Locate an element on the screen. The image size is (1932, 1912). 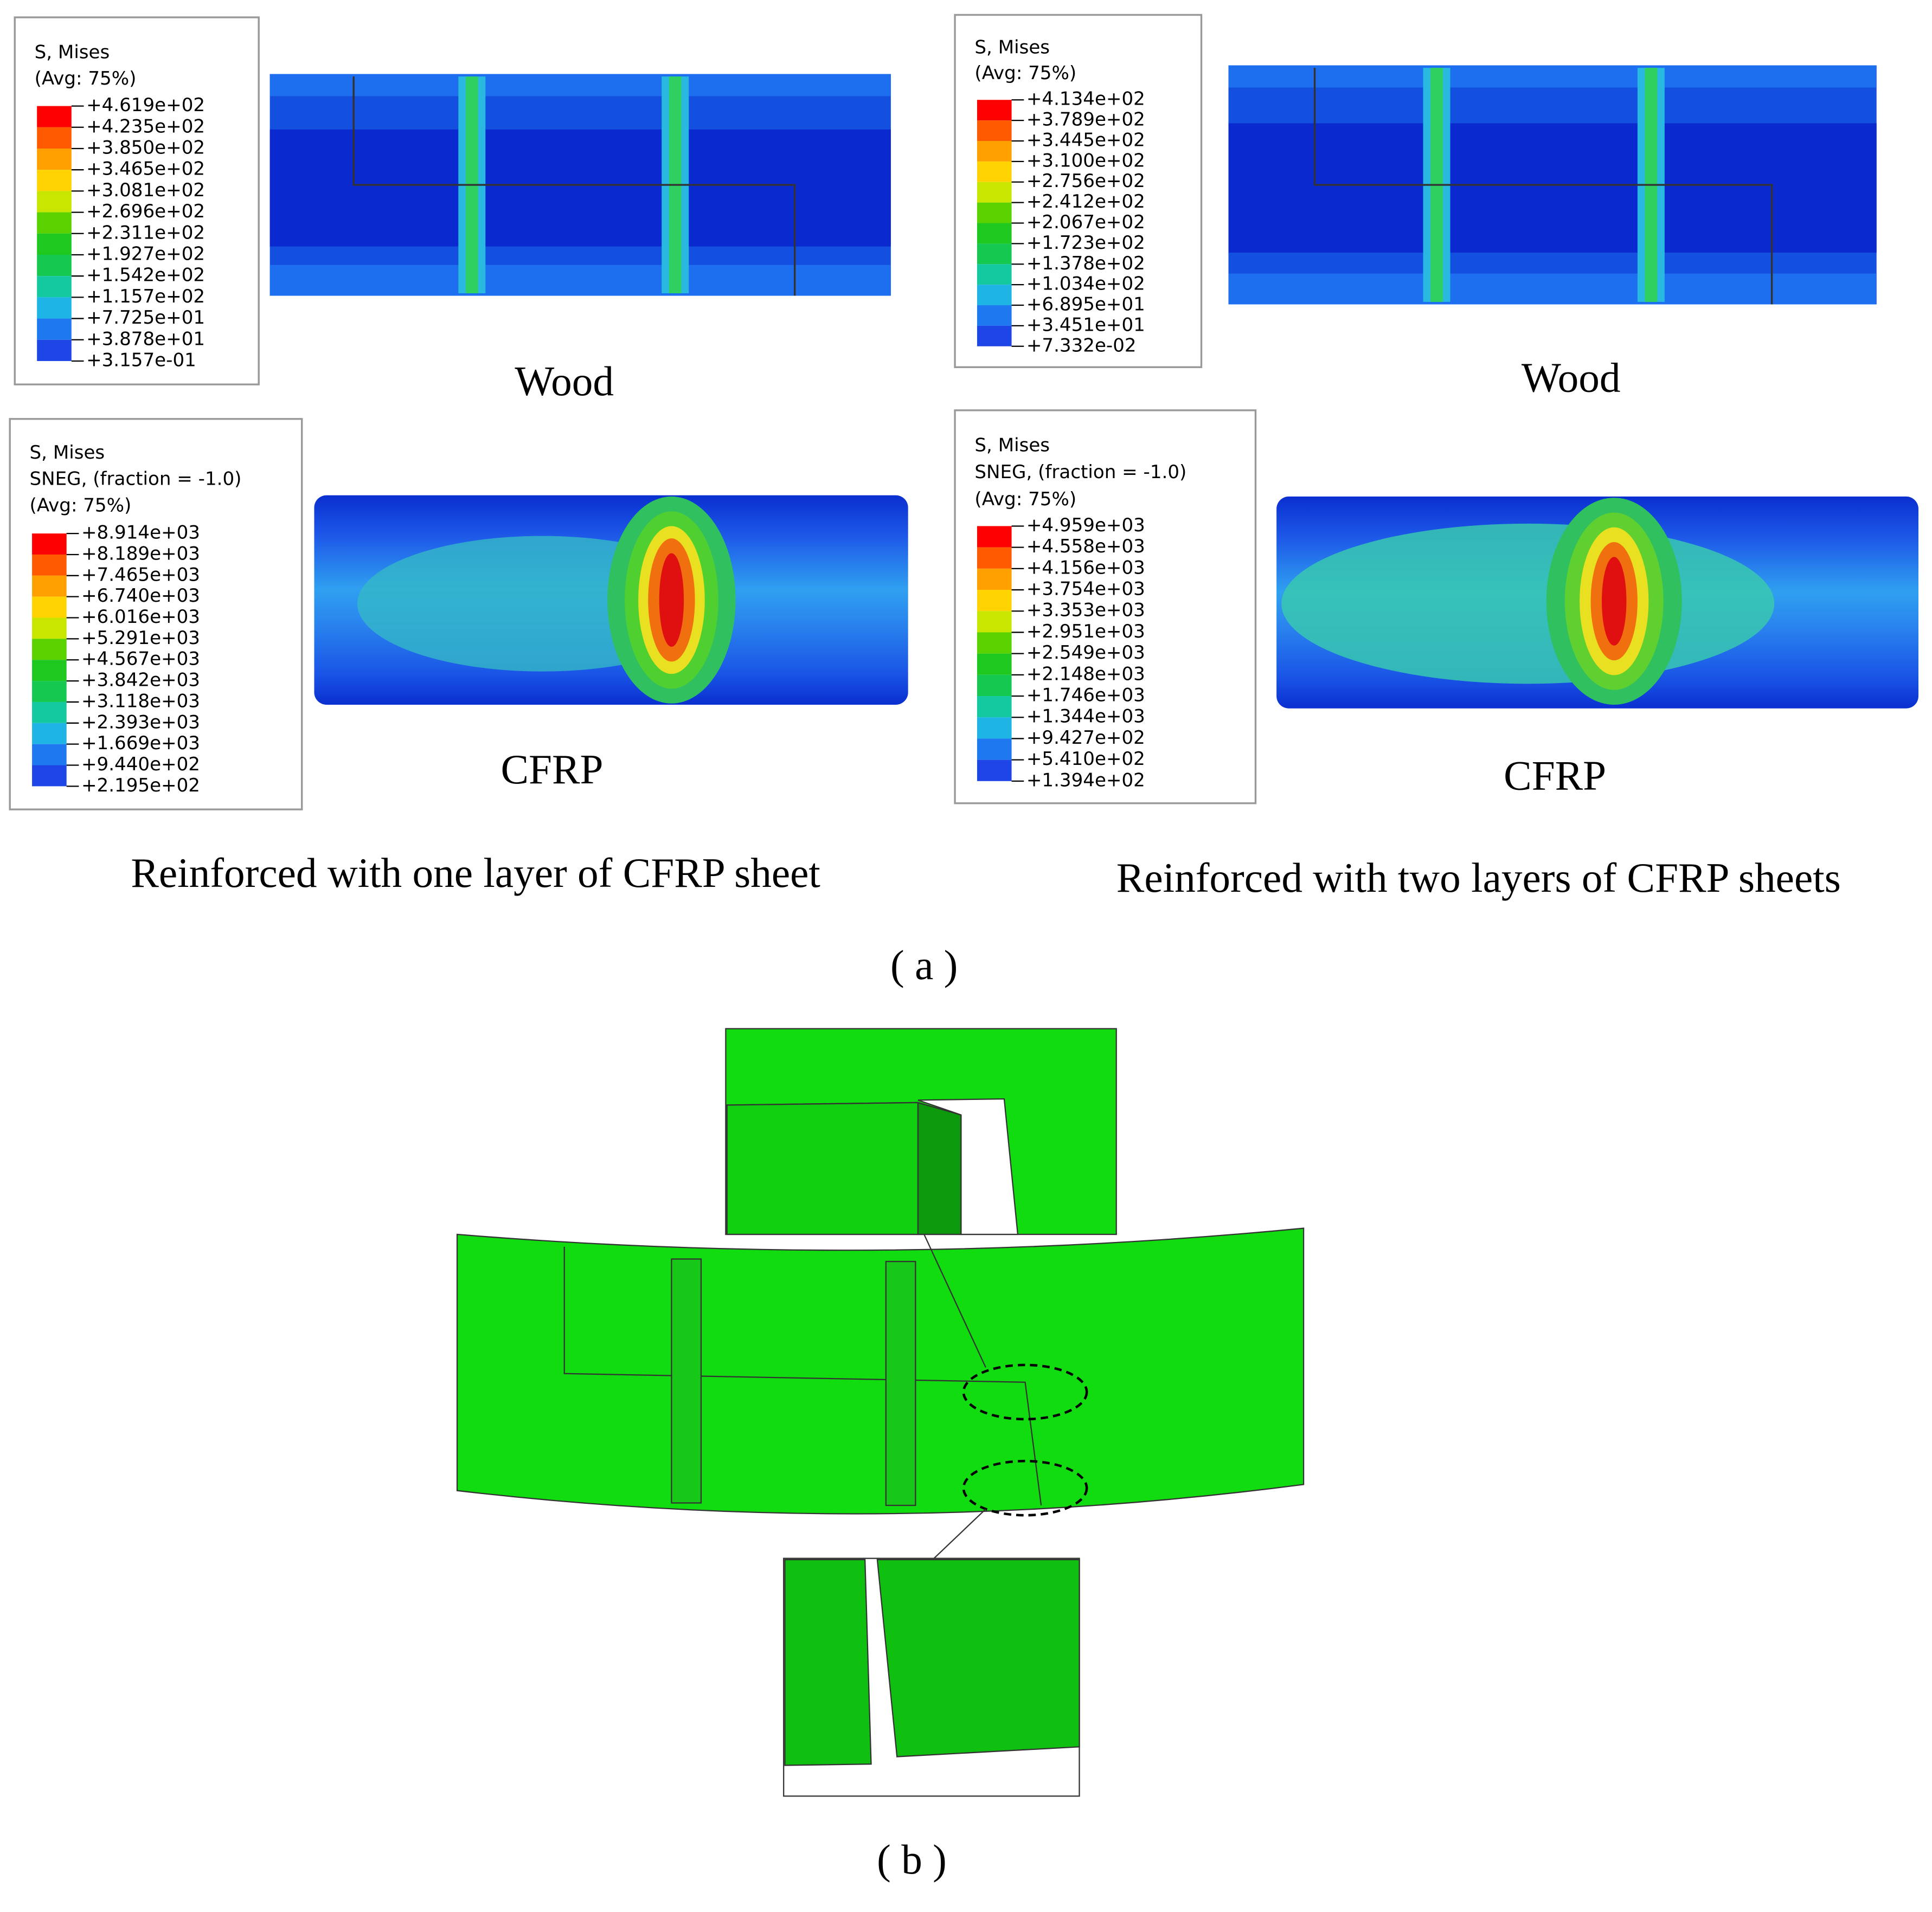
cfrp-contour is located at coordinates (1116, 602).